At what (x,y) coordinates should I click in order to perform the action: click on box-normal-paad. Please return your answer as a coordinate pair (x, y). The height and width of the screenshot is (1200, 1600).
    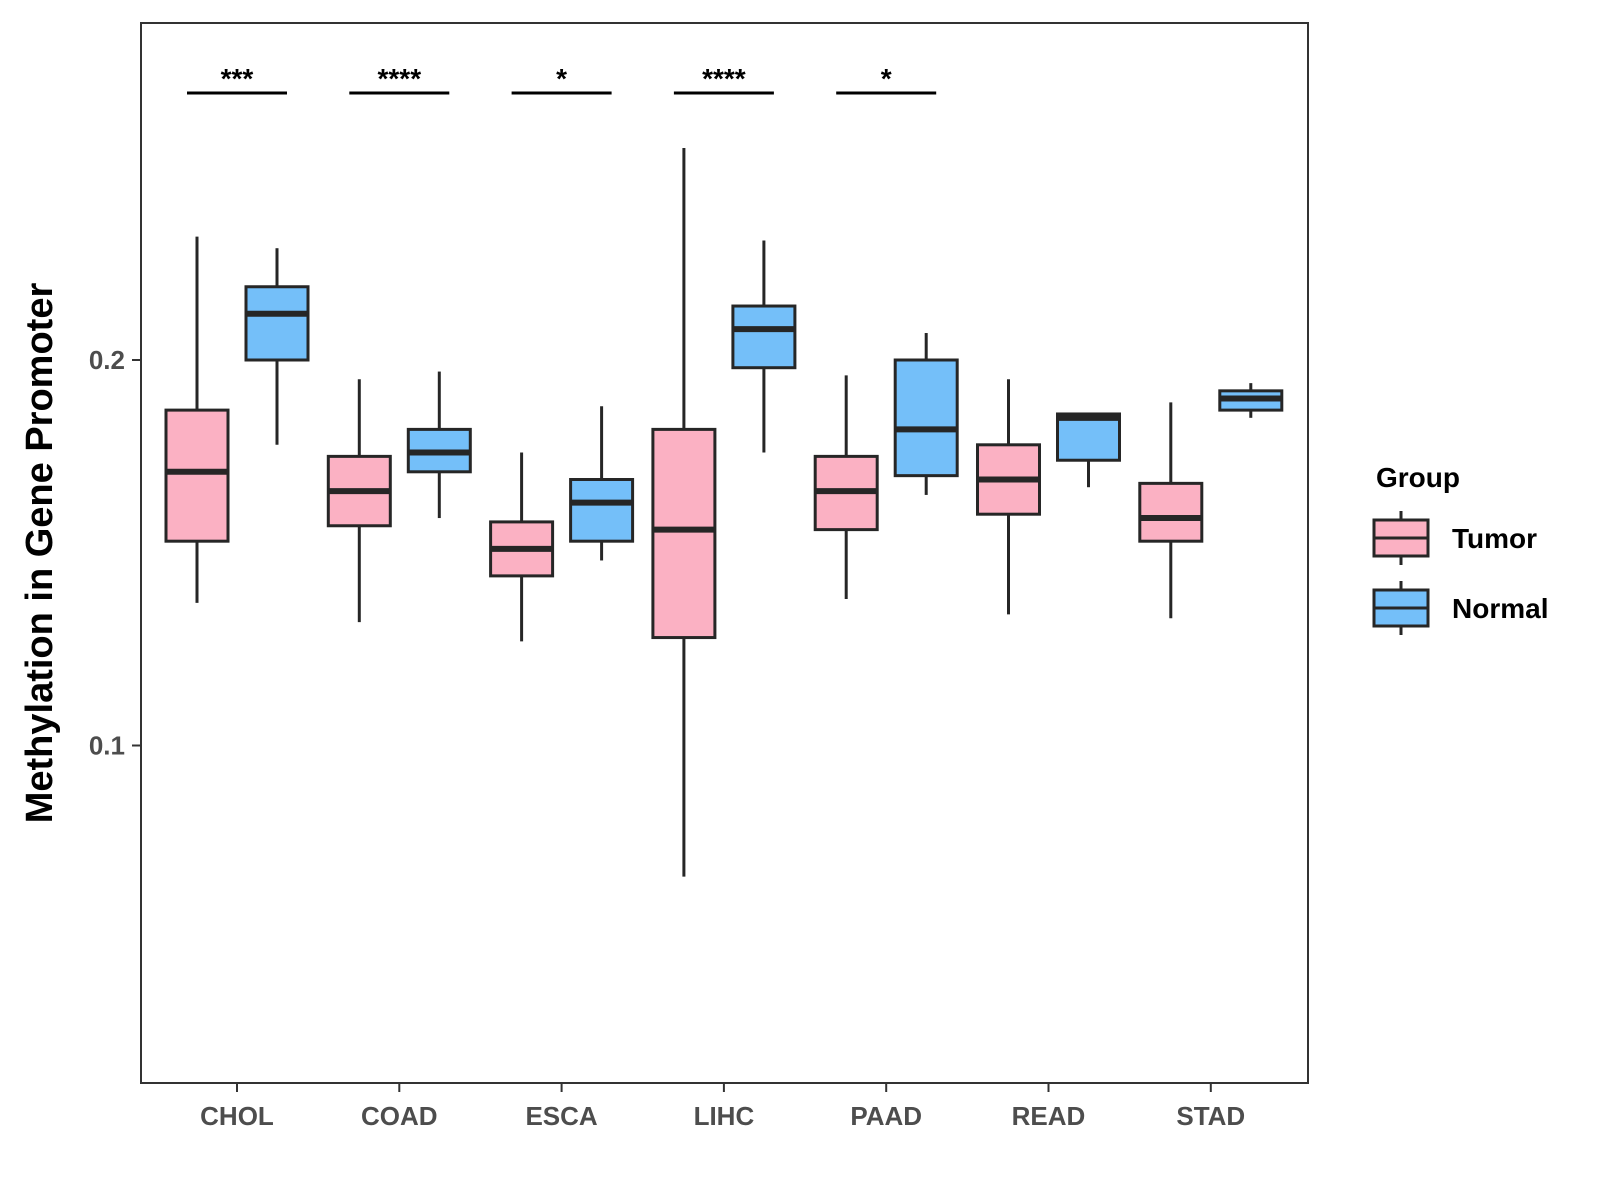
    Looking at the image, I should click on (926, 414).